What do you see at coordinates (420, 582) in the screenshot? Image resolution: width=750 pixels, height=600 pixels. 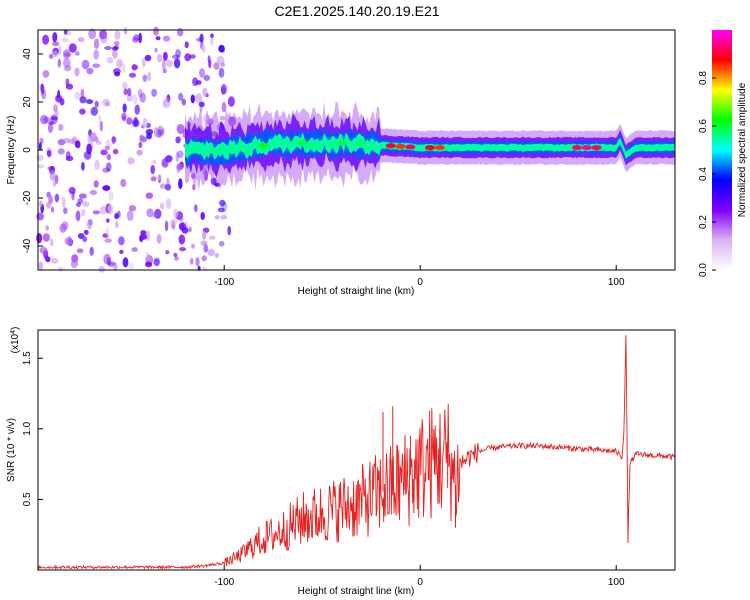 I see `snr-x-tick-label: 0` at bounding box center [420, 582].